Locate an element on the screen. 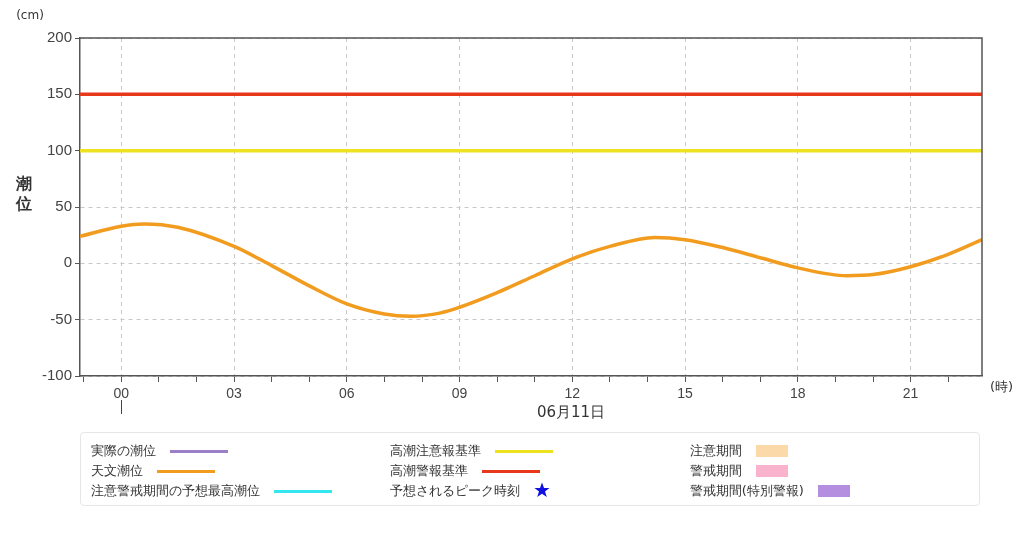 Image resolution: width=1024 pixels, height=536 pixels. legend-label: 警戒期間(特別警報) is located at coordinates (746, 491).